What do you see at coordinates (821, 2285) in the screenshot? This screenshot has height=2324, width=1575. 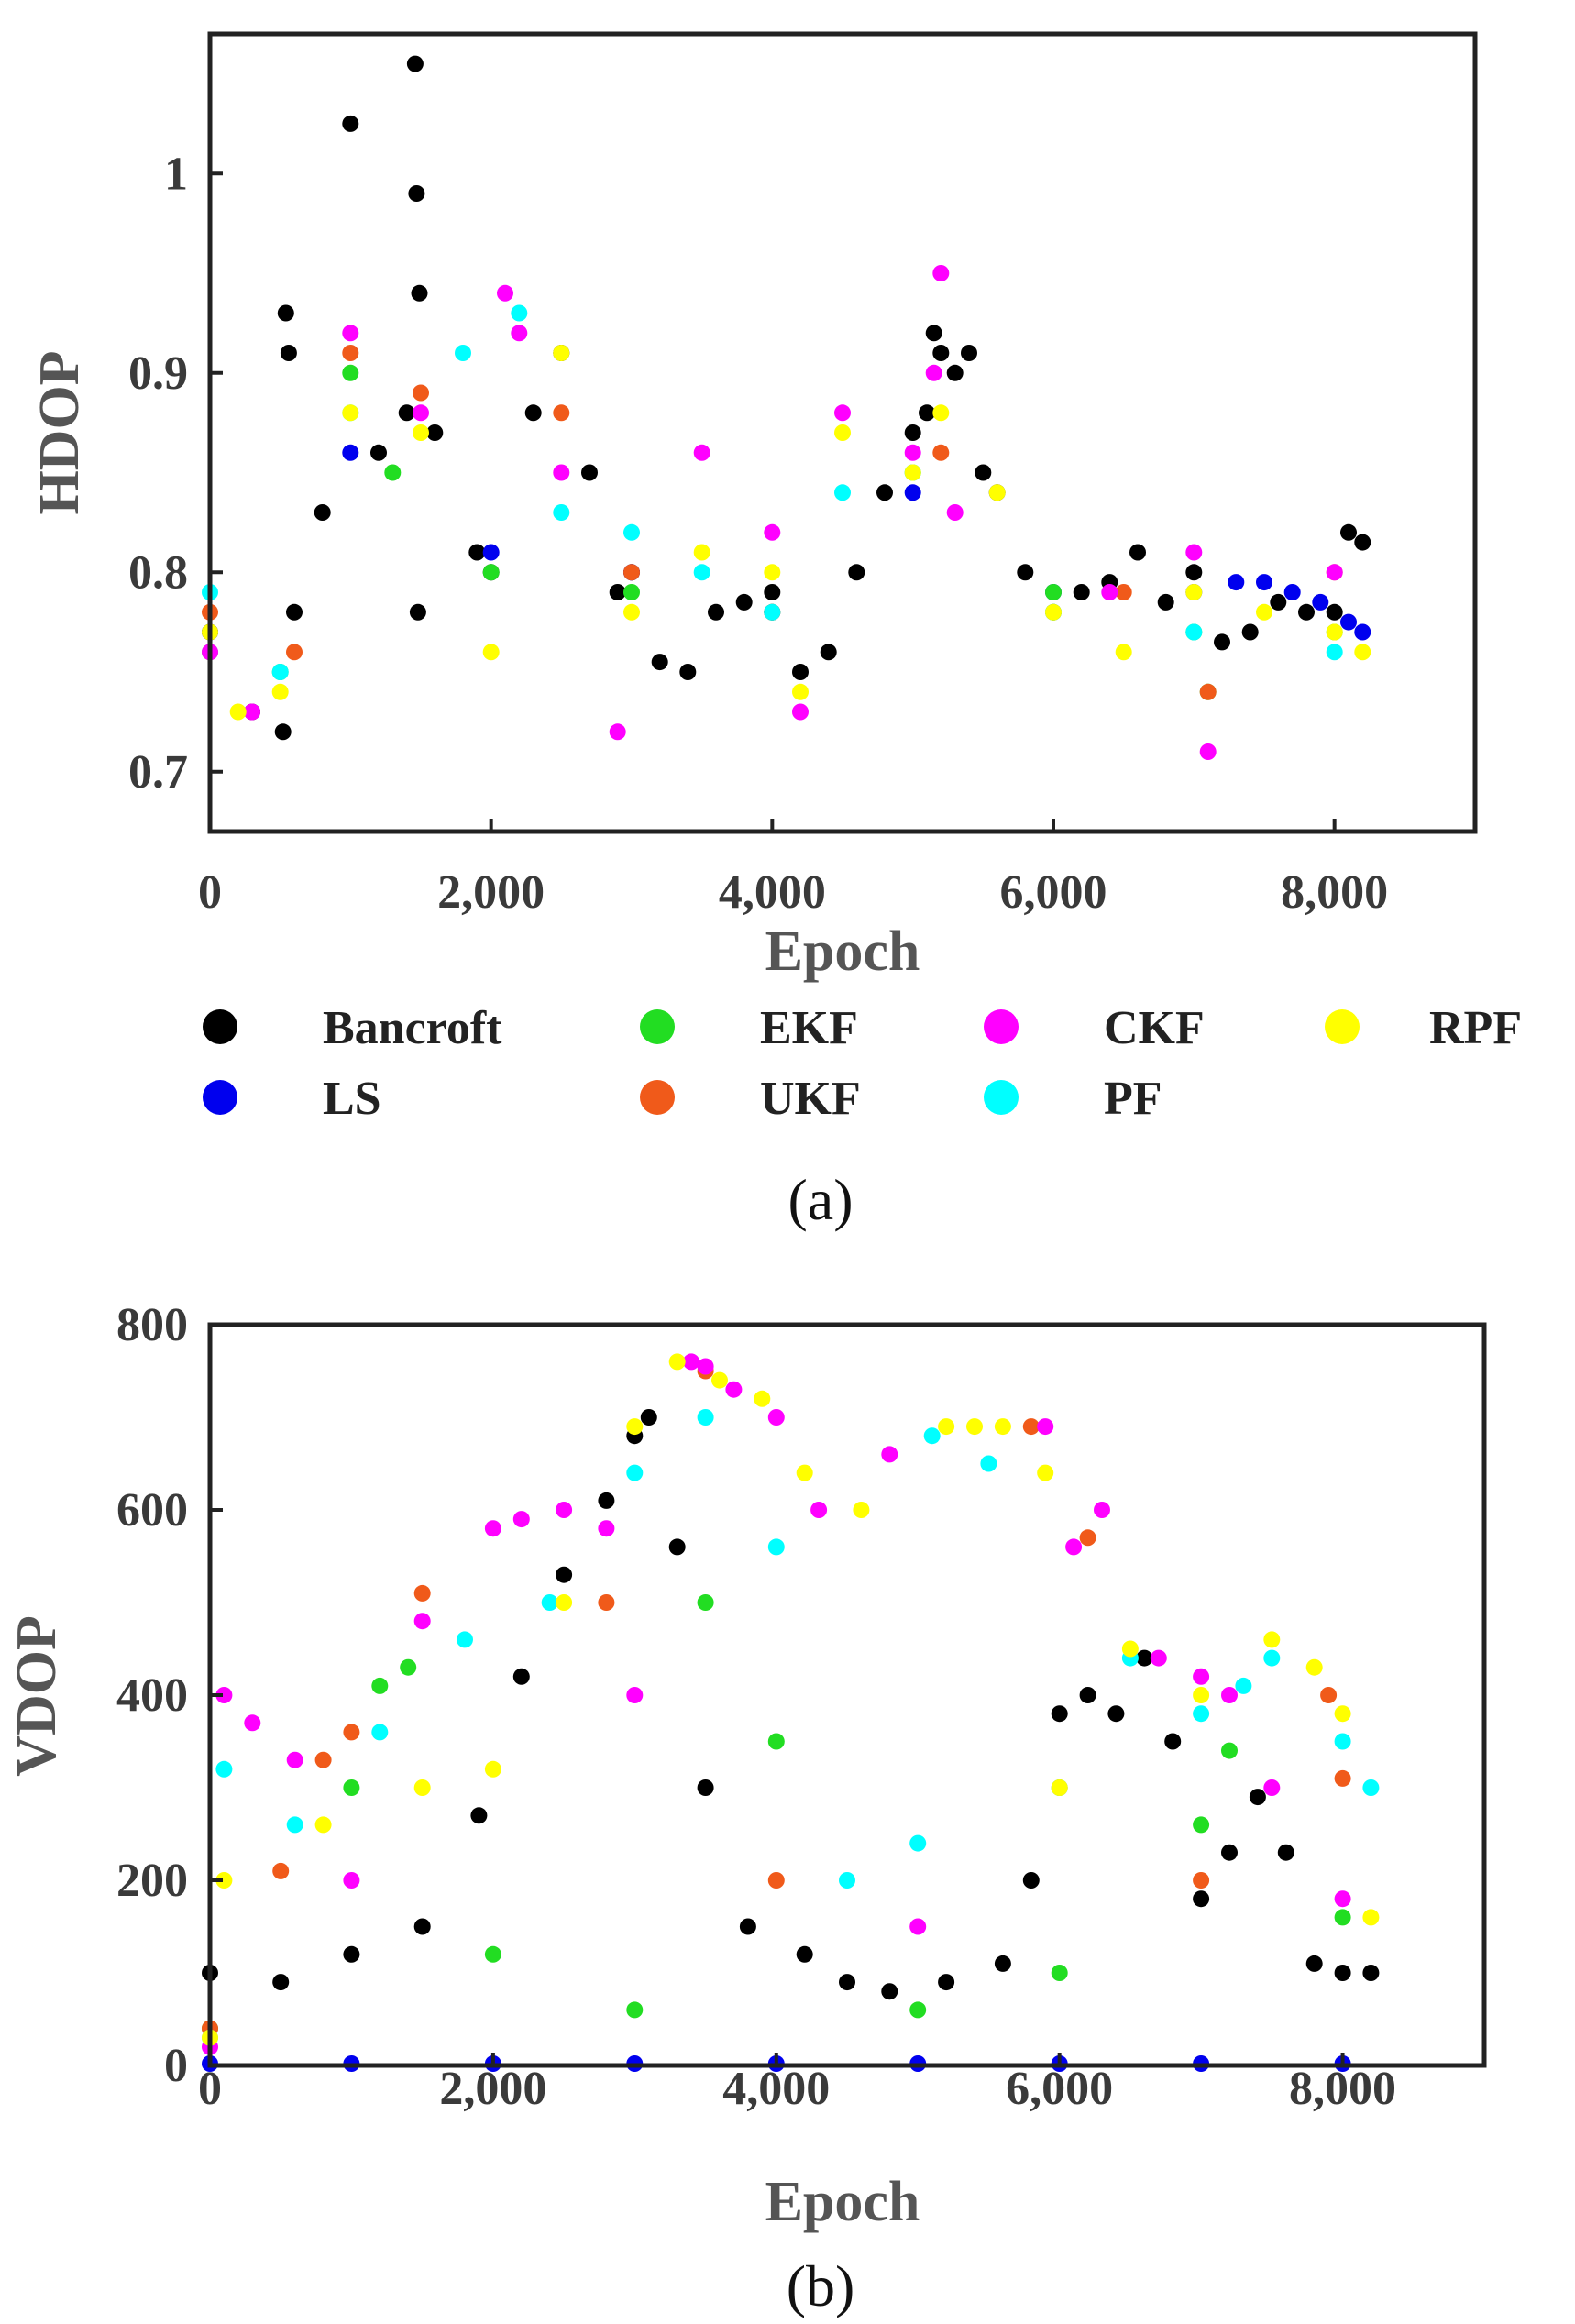 I see `panel-b-caption: (b)` at bounding box center [821, 2285].